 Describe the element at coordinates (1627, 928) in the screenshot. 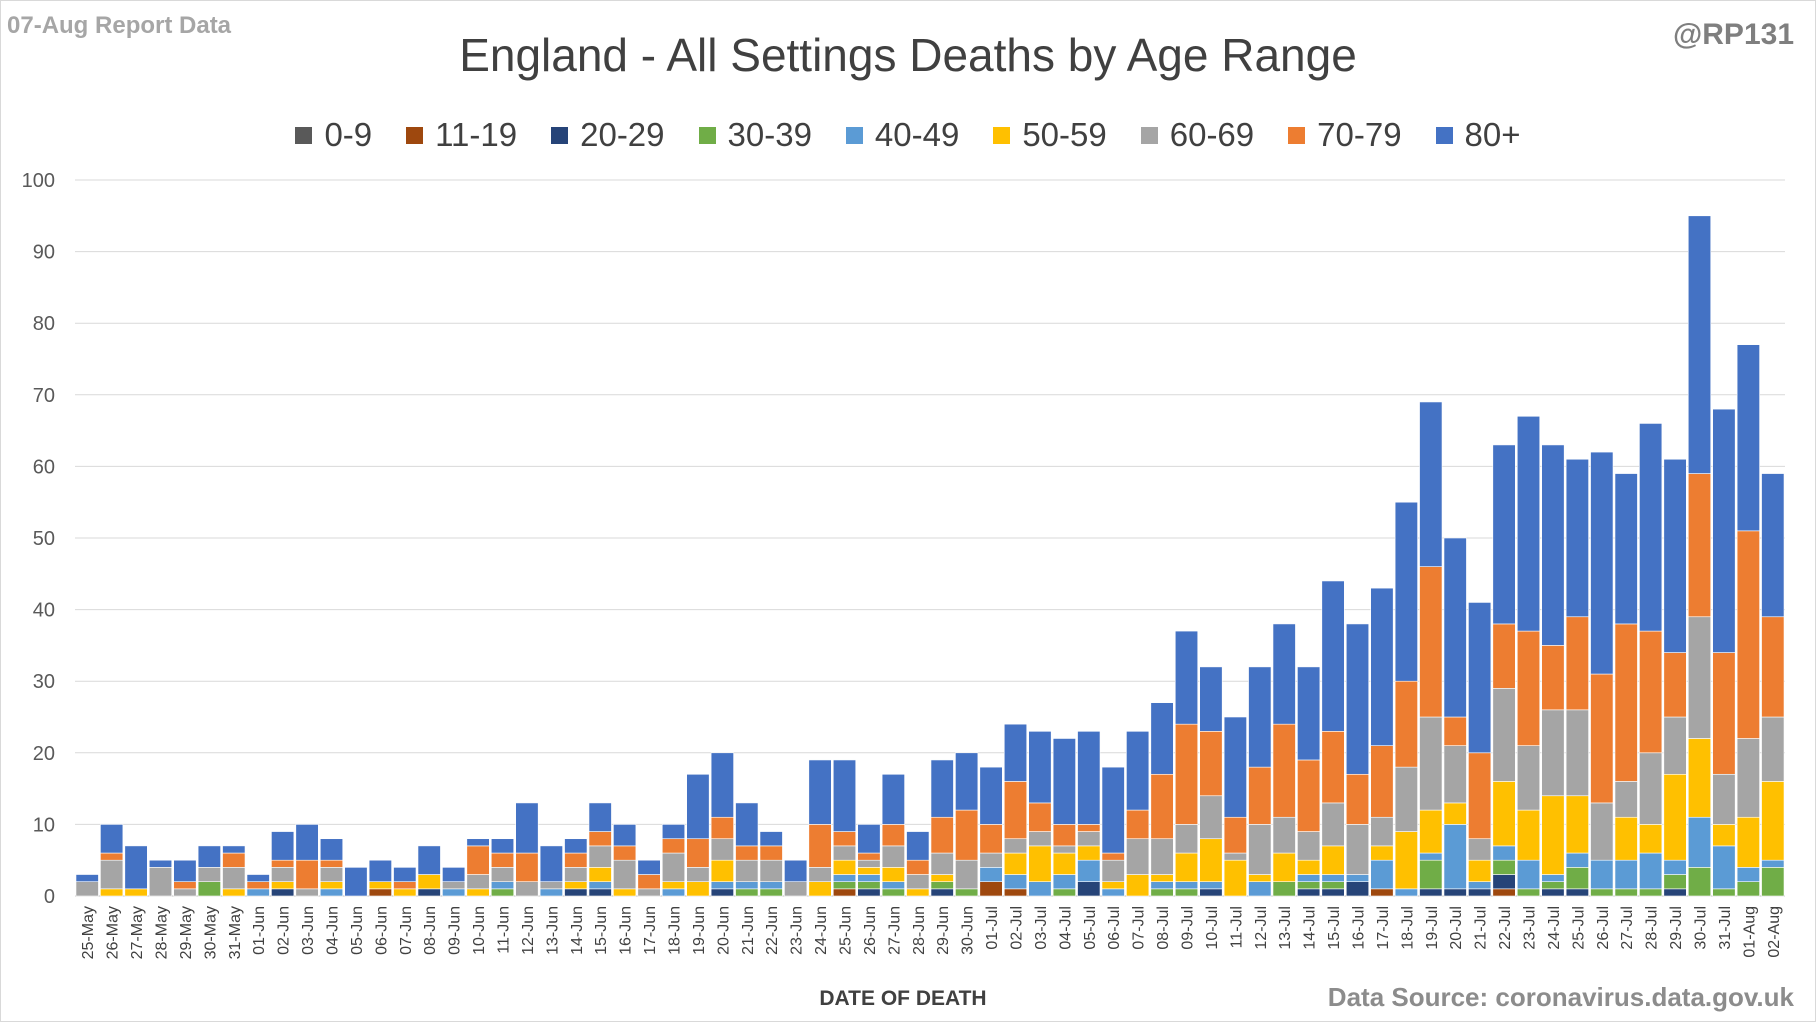

I see `x-tick-label: 27-Jul` at that location.